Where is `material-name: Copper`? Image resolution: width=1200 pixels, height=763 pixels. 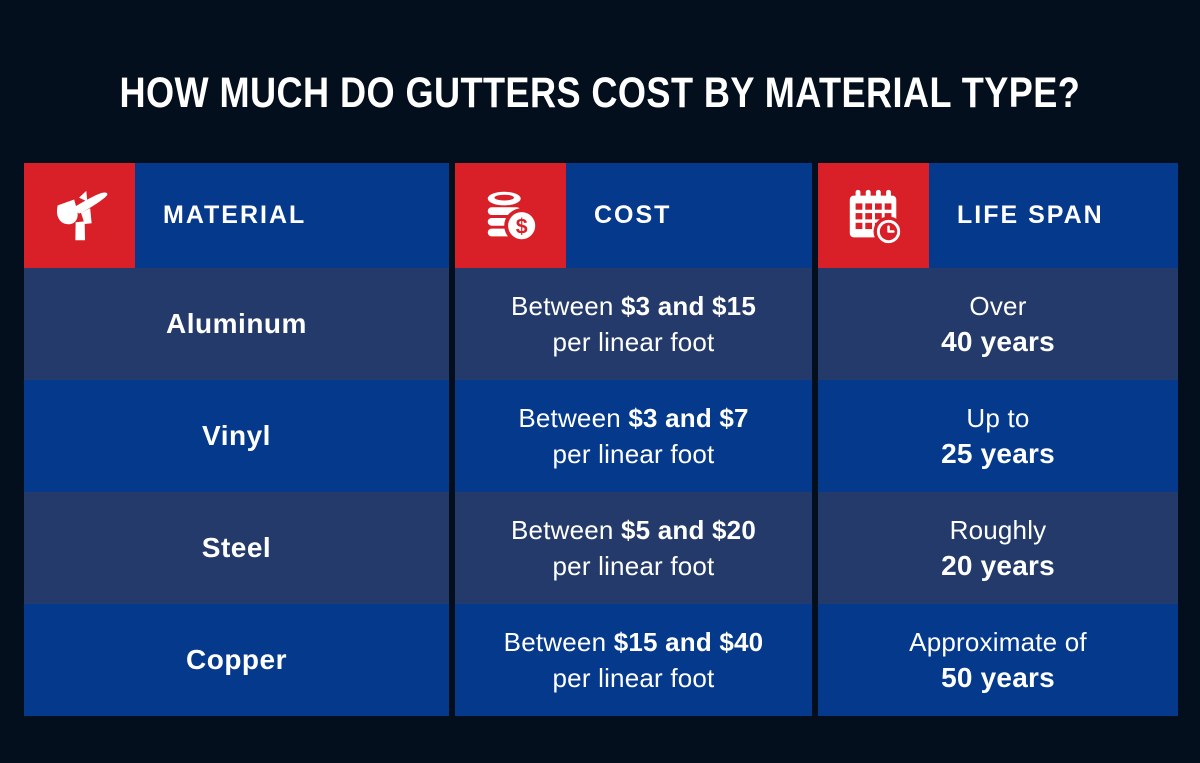
material-name: Copper is located at coordinates (236, 659).